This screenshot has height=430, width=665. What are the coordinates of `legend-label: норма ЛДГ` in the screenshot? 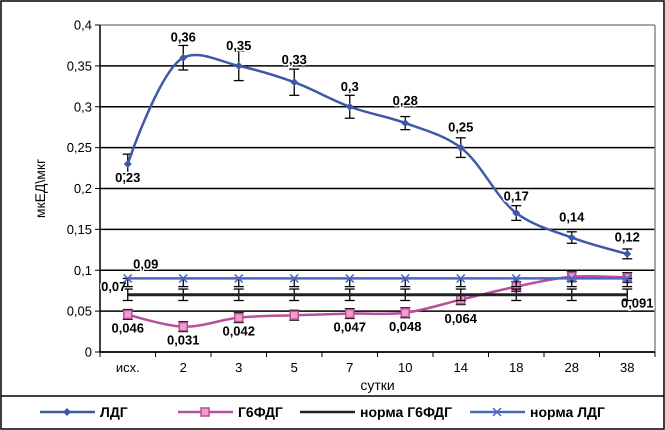 It's located at (568, 412).